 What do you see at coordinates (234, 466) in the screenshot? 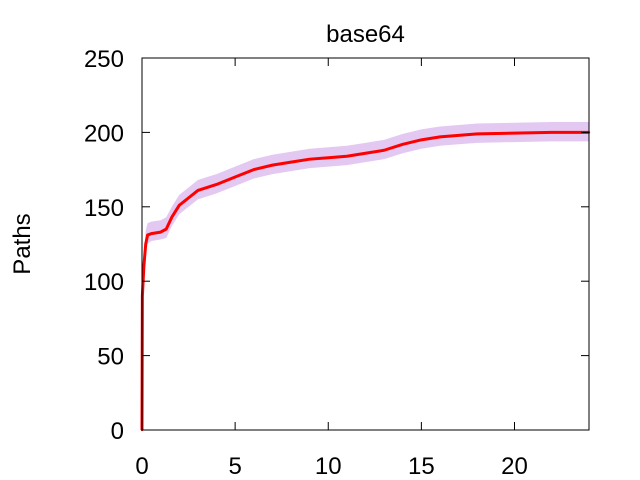
I see `x-tick-label: 5` at bounding box center [234, 466].